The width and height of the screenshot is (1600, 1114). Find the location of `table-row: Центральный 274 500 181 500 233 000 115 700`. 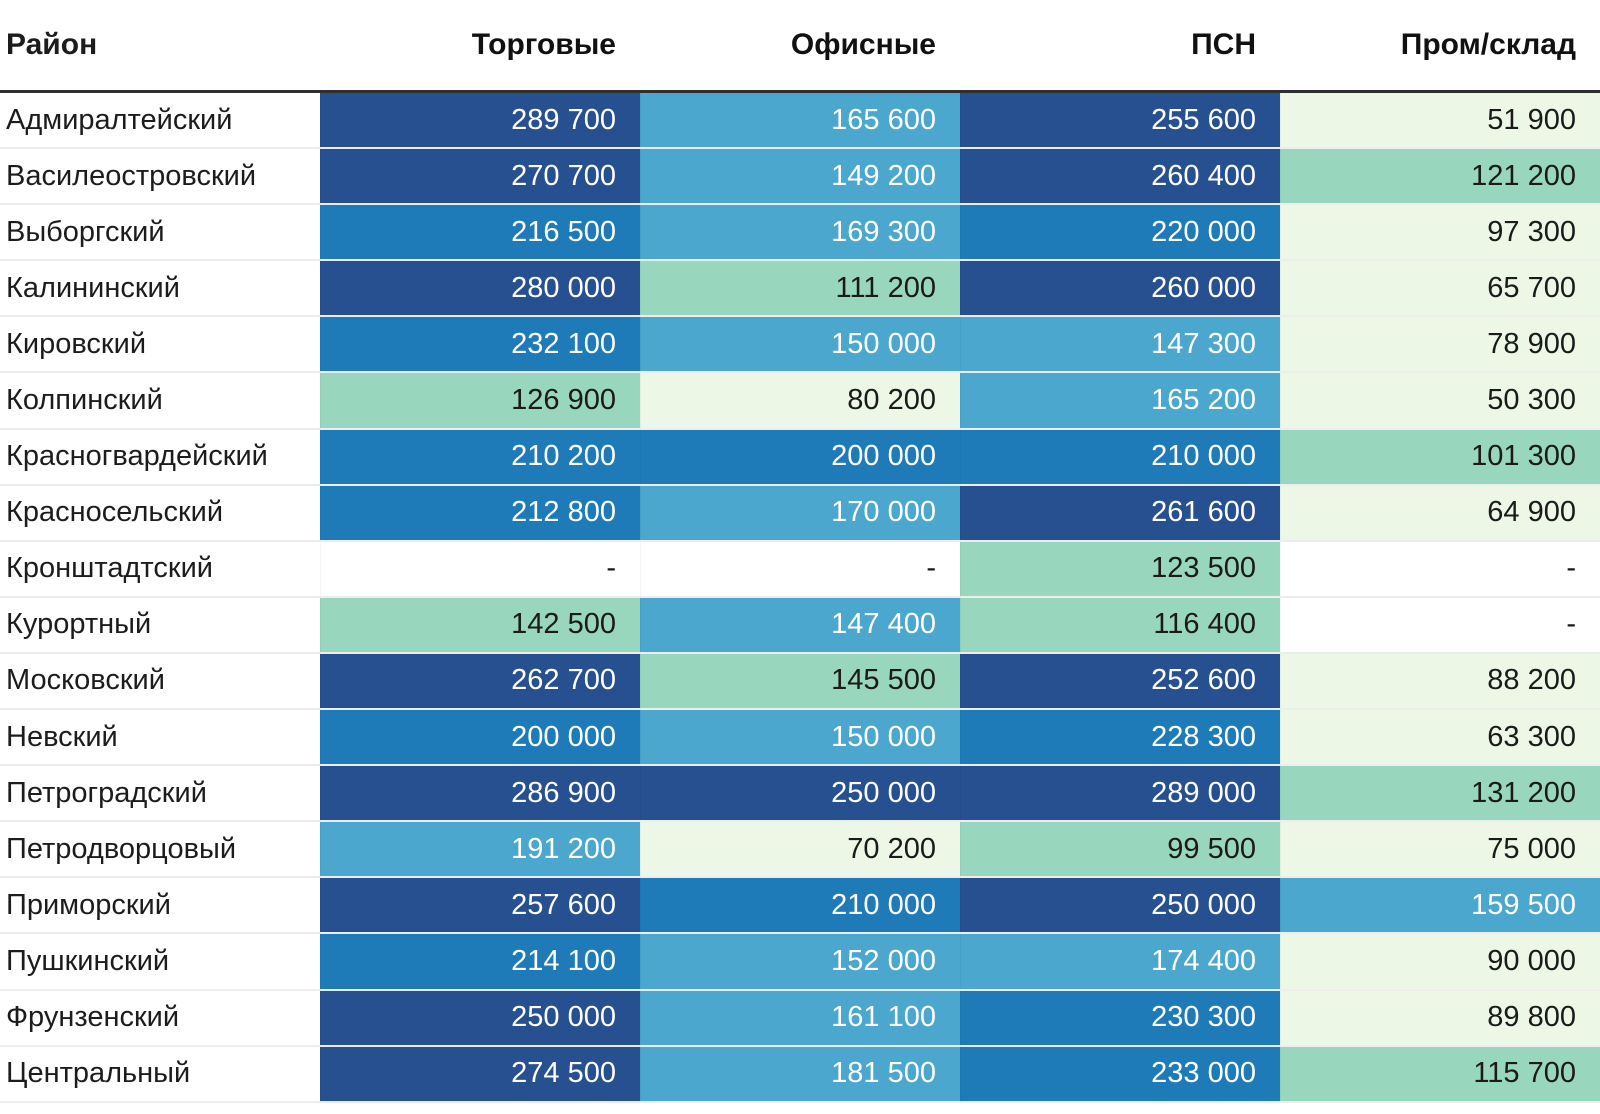

table-row: Центральный 274 500 181 500 233 000 115 700 is located at coordinates (800, 1074).